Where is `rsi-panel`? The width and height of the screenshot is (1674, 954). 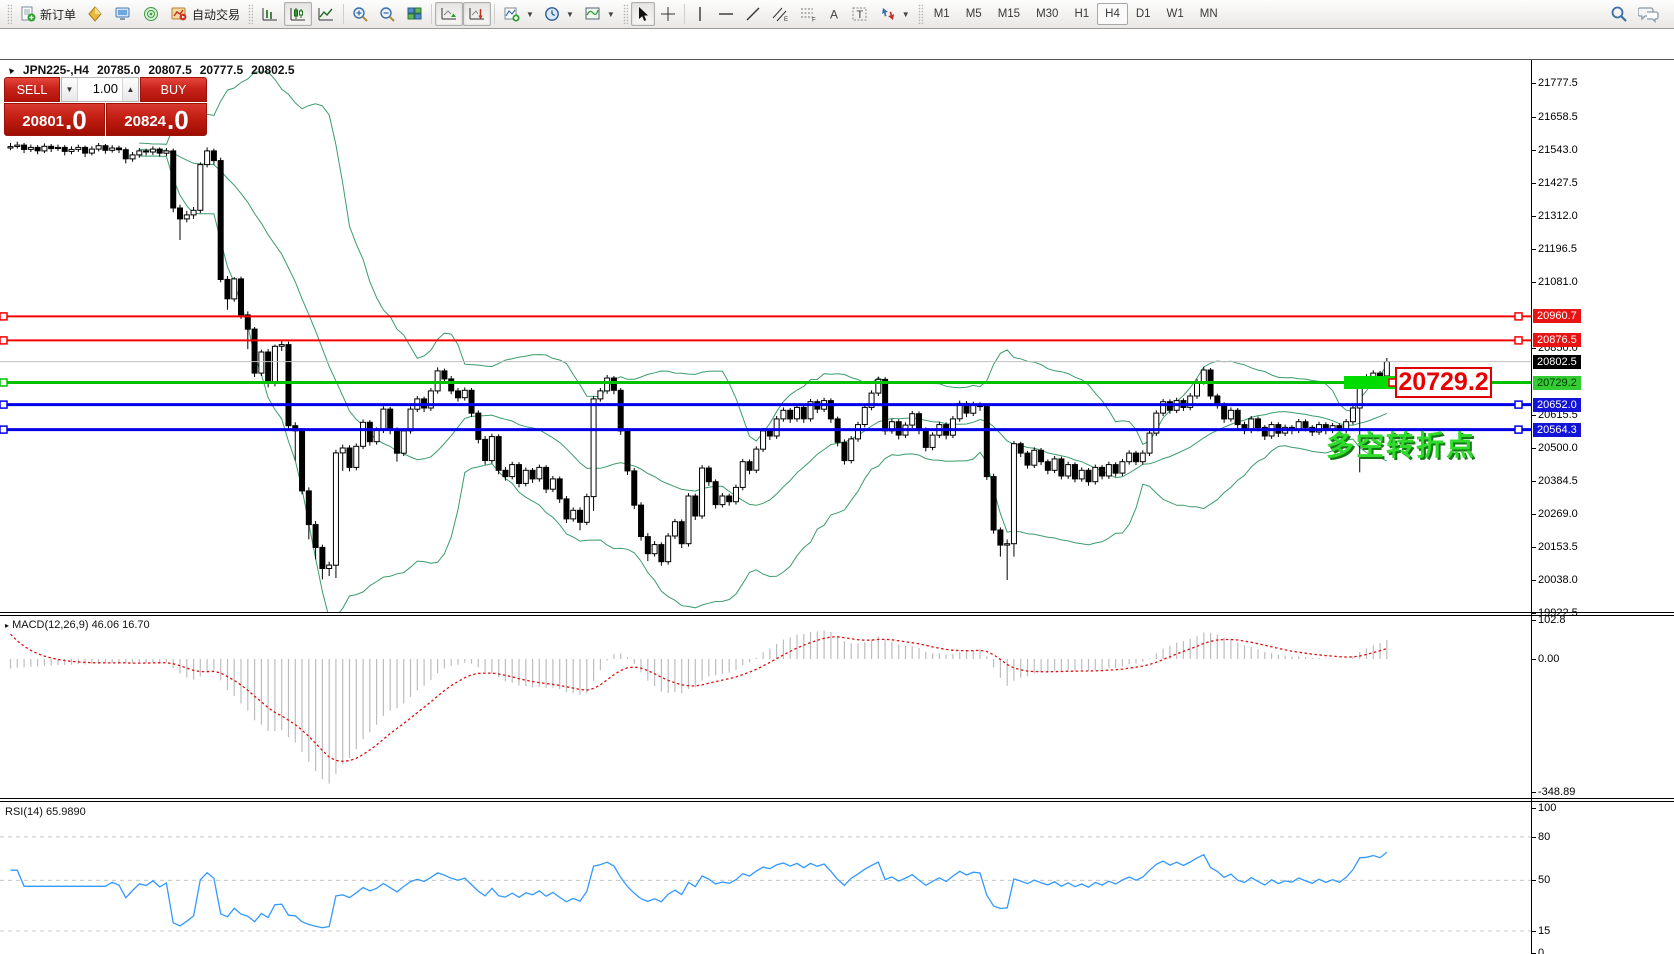 rsi-panel is located at coordinates (765, 878).